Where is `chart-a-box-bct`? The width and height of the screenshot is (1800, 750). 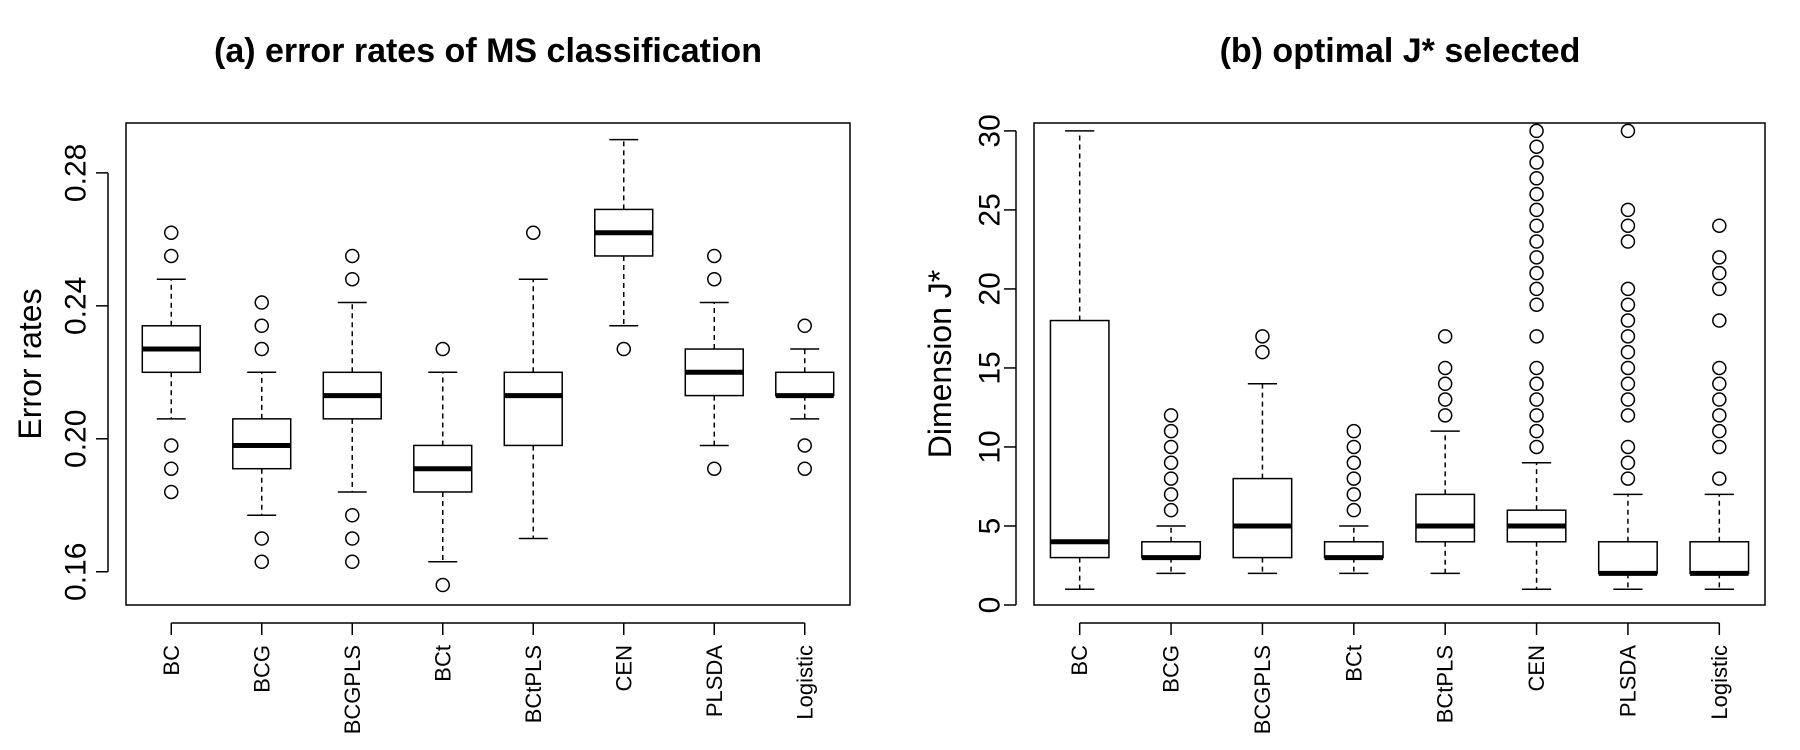 chart-a-box-bct is located at coordinates (443, 467).